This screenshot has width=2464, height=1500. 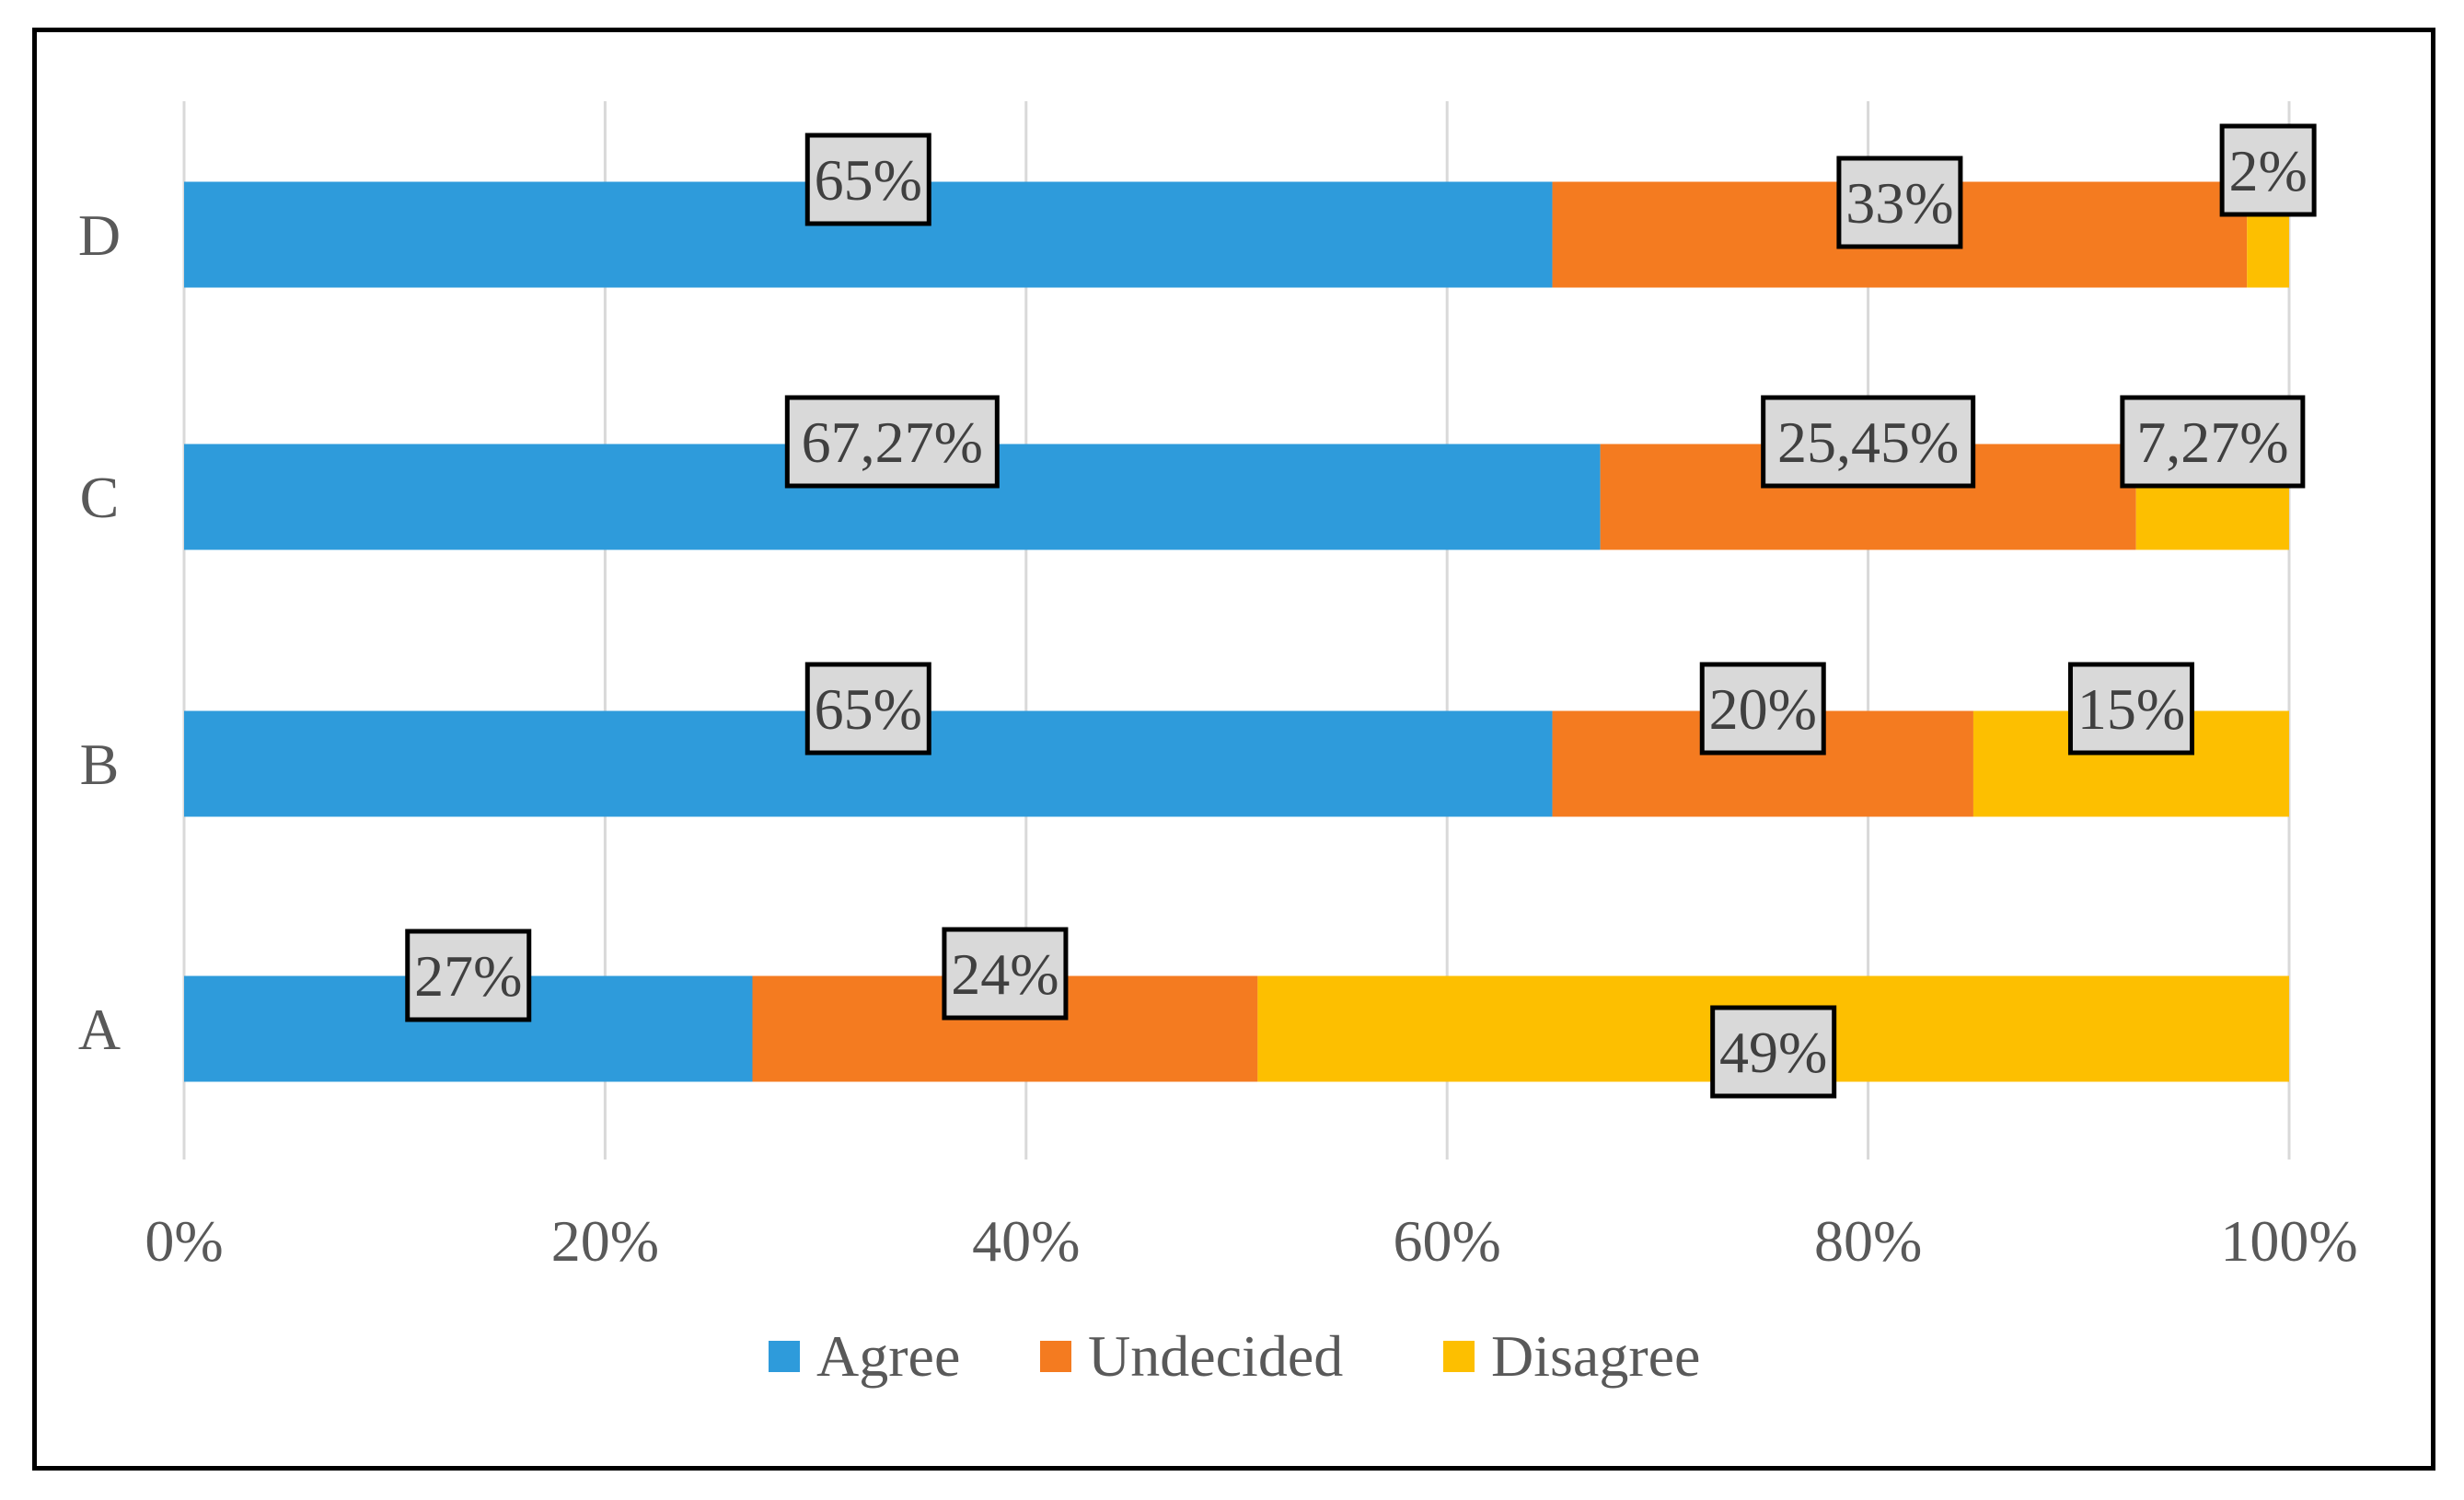 I want to click on x-tick-label-20: 20%, so click(x=605, y=1241).